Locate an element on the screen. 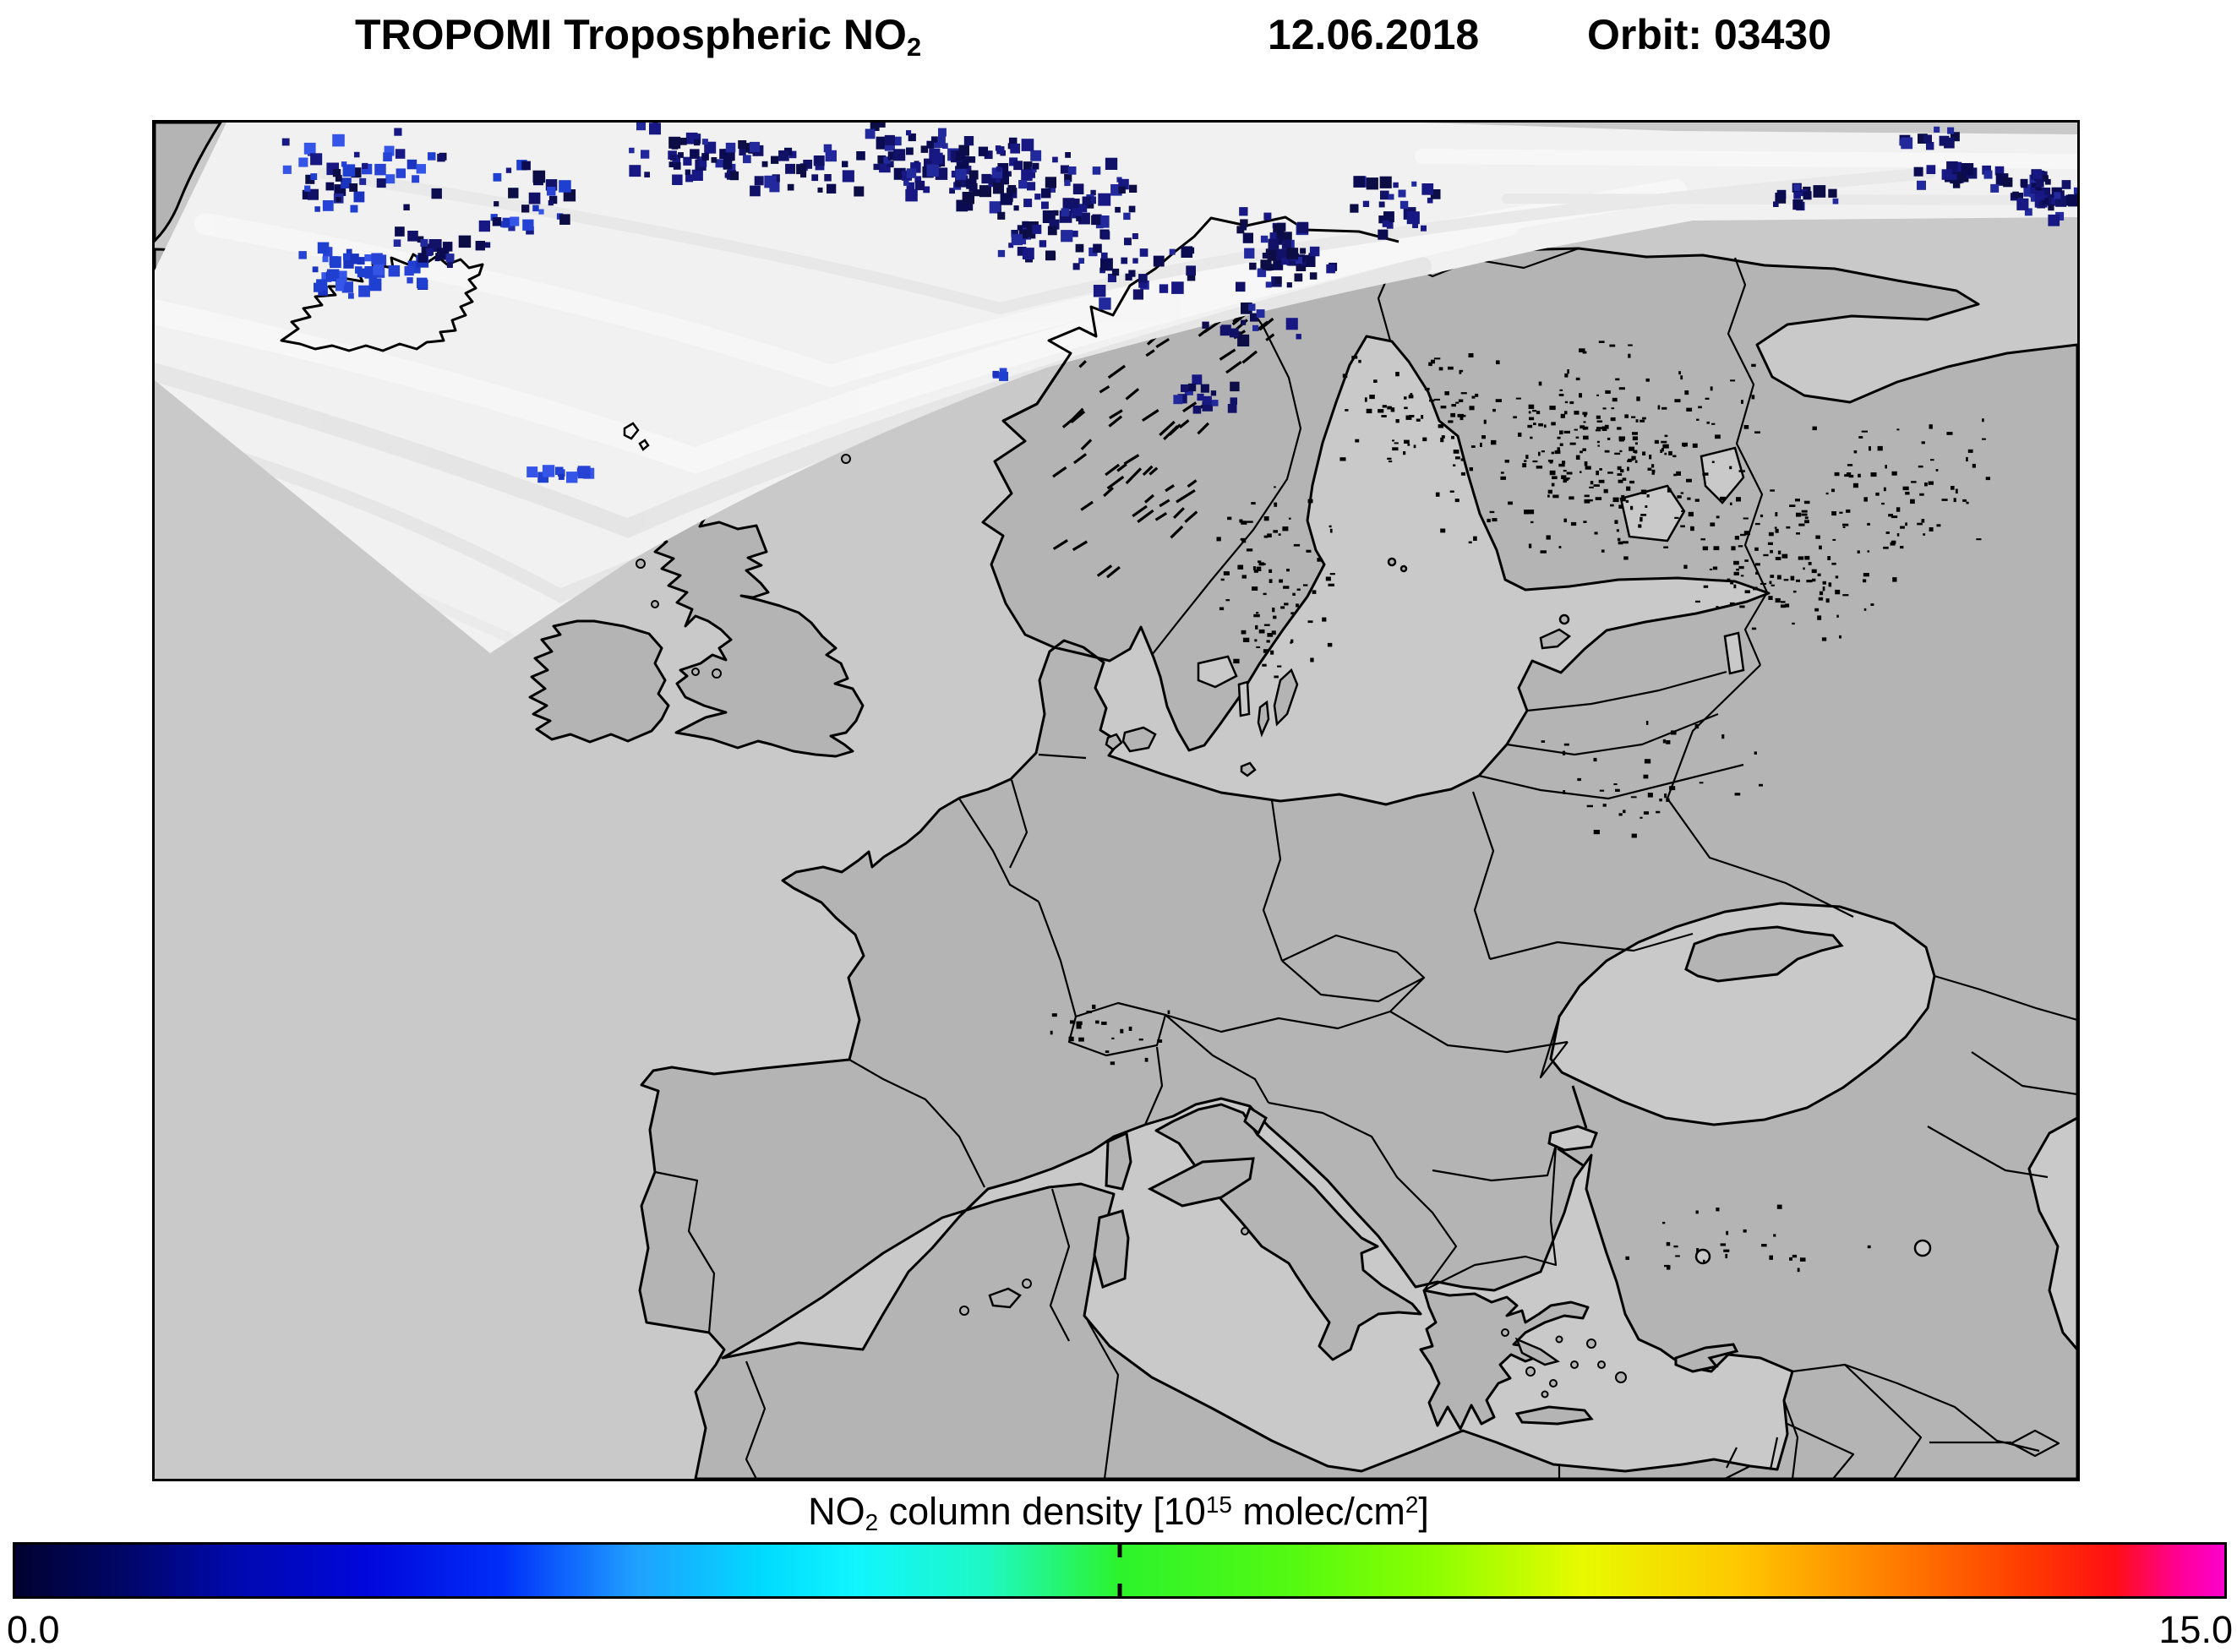  border-switzerland is located at coordinates (1117, 1029).